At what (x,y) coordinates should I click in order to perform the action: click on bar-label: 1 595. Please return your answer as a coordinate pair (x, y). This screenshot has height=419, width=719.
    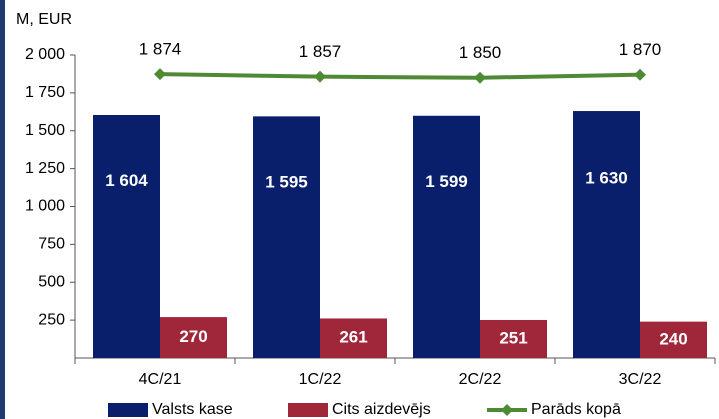
    Looking at the image, I should click on (286, 181).